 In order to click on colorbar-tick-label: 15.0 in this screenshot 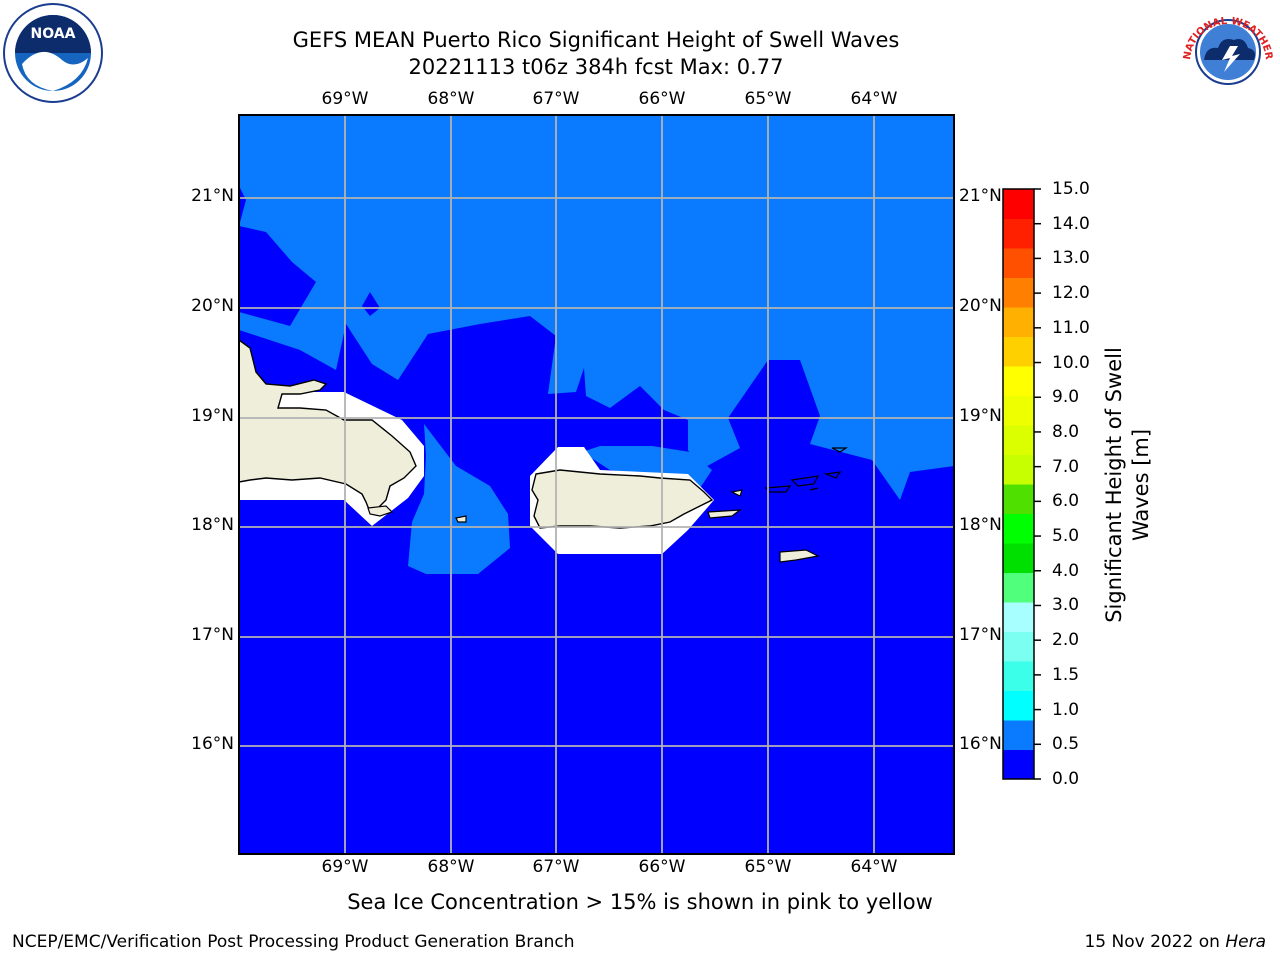, I will do `click(1071, 189)`.